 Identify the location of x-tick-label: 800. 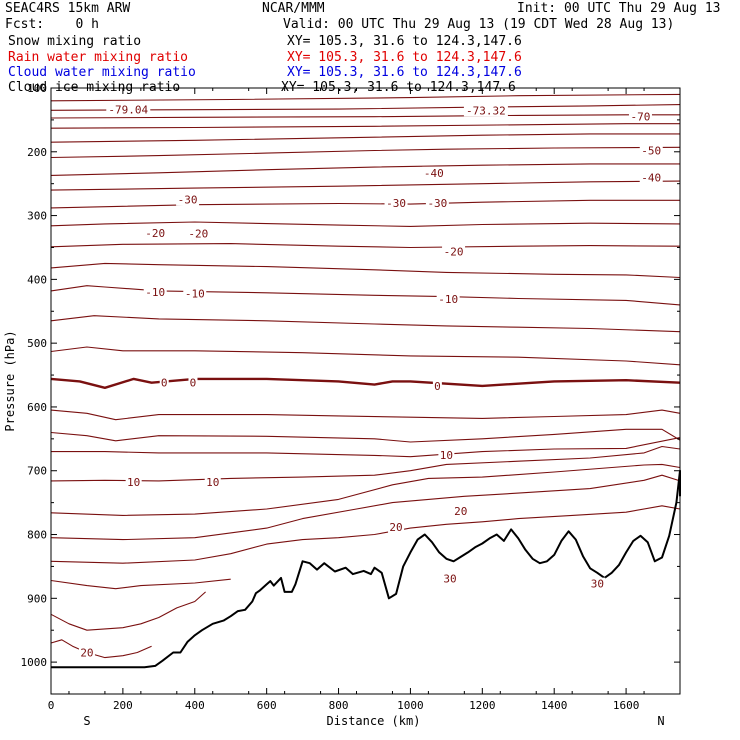
(339, 705).